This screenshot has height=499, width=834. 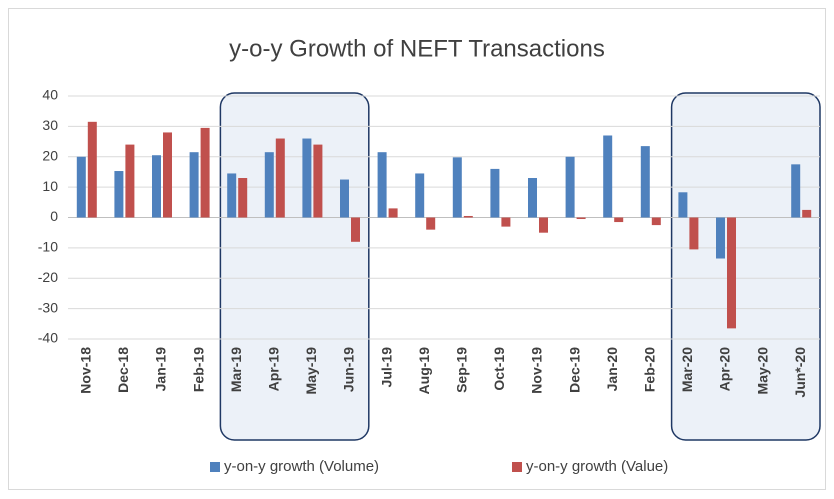 What do you see at coordinates (50, 186) in the screenshot?
I see `y-tick-label: 10` at bounding box center [50, 186].